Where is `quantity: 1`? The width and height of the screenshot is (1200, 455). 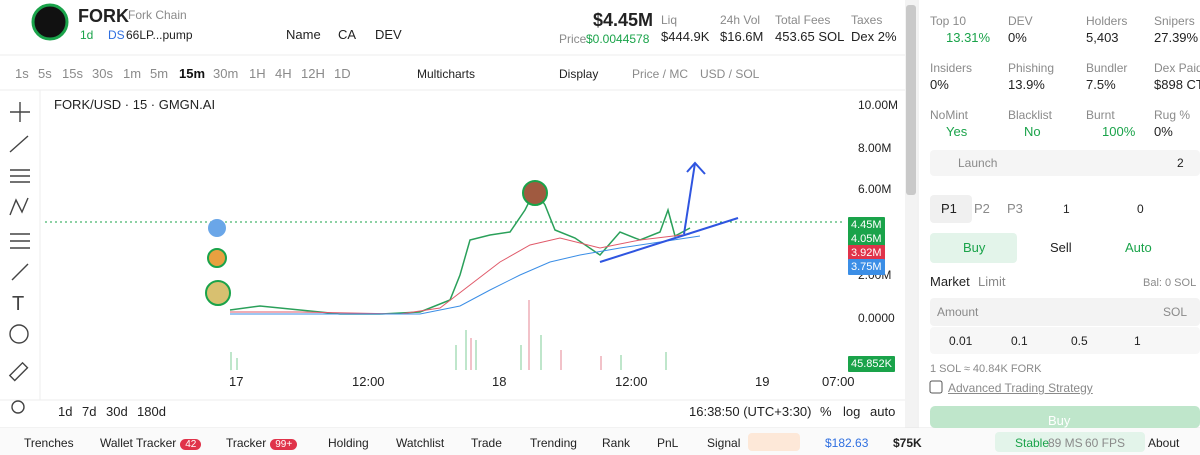
quantity: 1 is located at coordinates (1066, 209).